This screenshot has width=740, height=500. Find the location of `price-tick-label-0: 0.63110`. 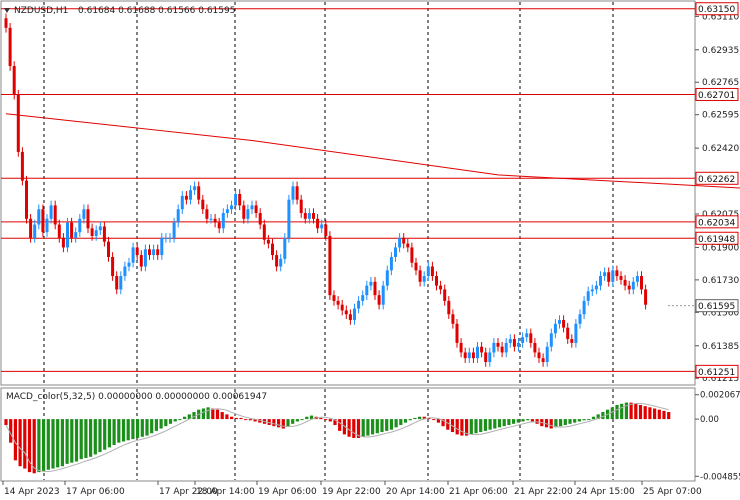

price-tick-label-0: 0.63110 is located at coordinates (720, 17).